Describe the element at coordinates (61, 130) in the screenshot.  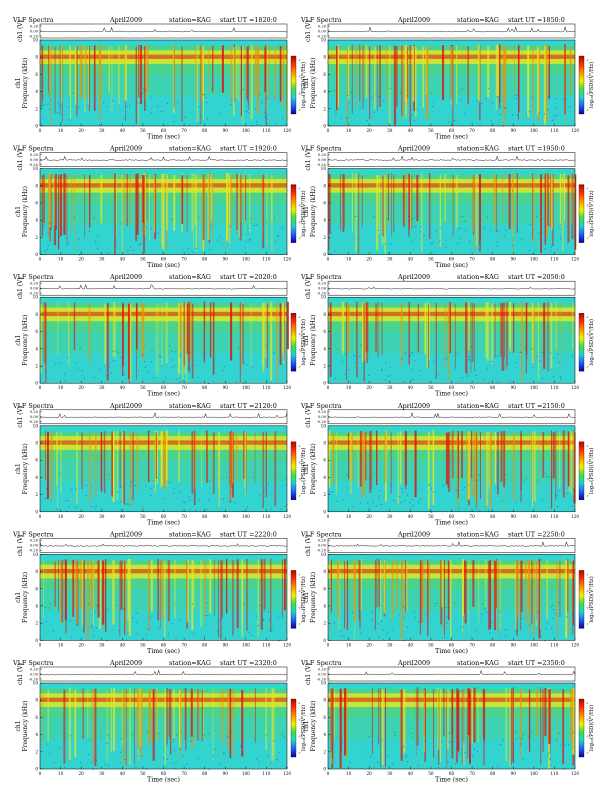
I see `x-tick-label: 10` at that location.